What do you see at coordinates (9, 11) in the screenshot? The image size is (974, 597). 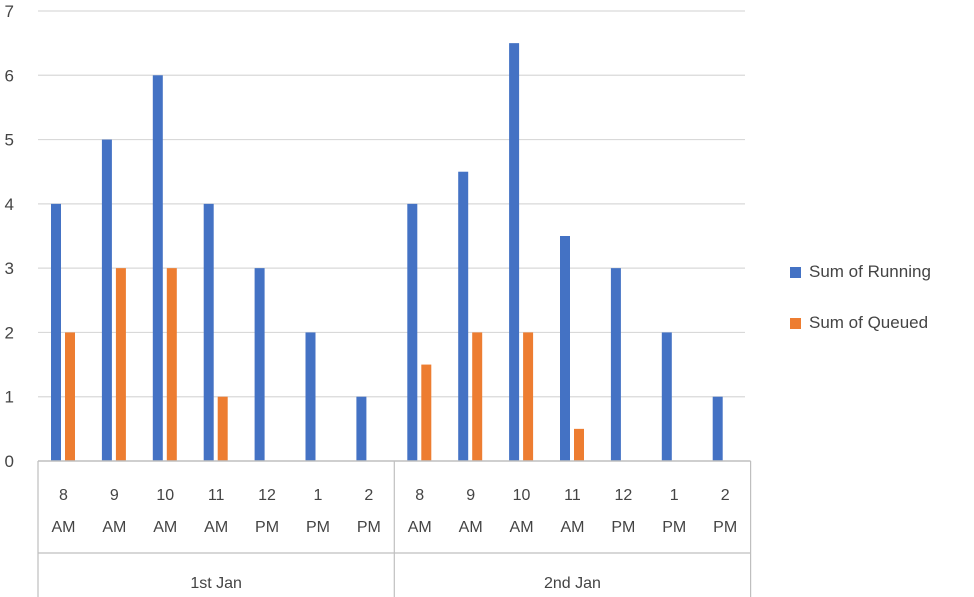 I see `y-tick-label: 7` at bounding box center [9, 11].